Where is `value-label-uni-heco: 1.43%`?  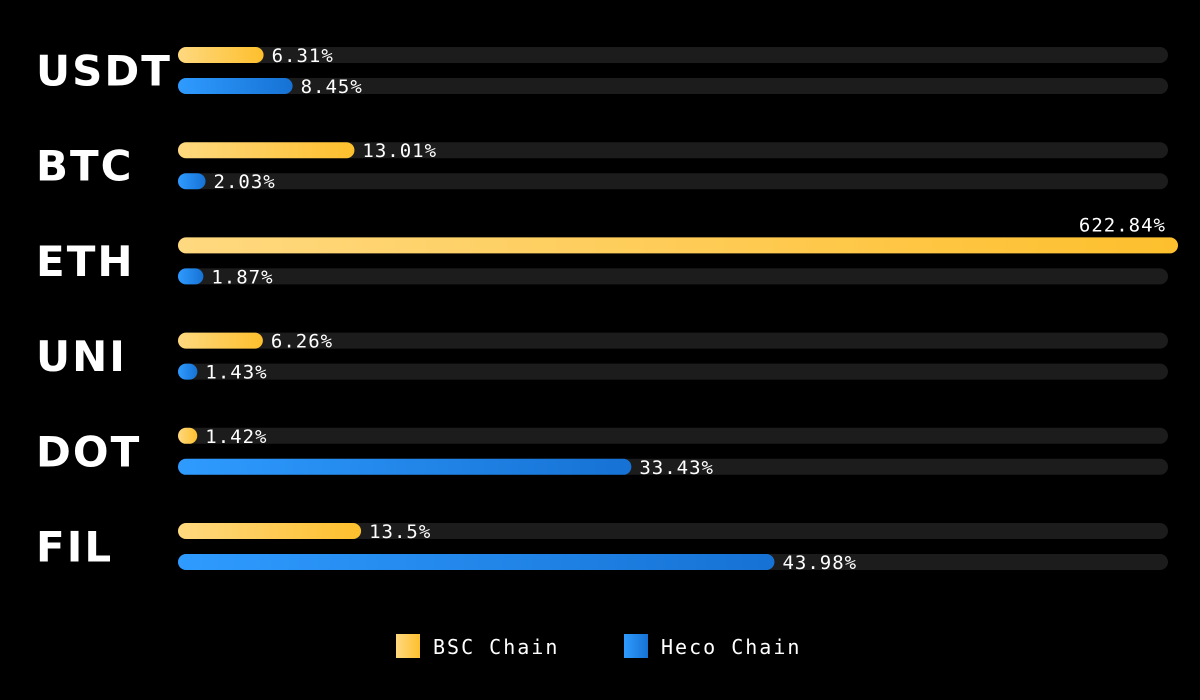
value-label-uni-heco: 1.43% is located at coordinates (236, 373).